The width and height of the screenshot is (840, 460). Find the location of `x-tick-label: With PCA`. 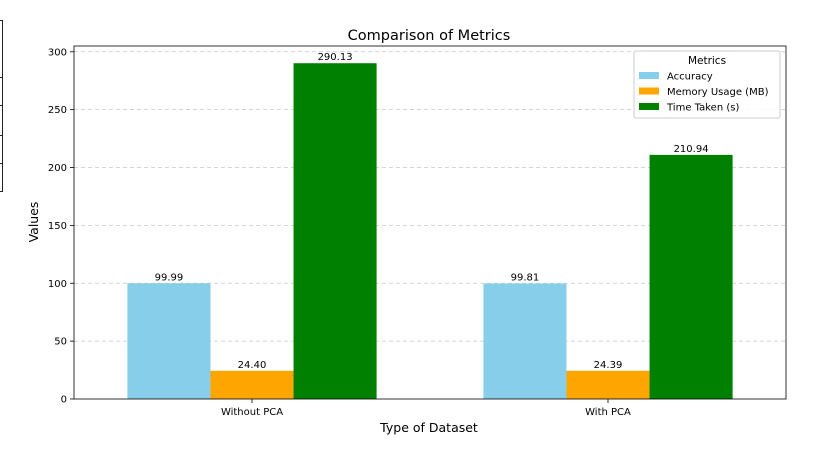

x-tick-label: With PCA is located at coordinates (608, 412).